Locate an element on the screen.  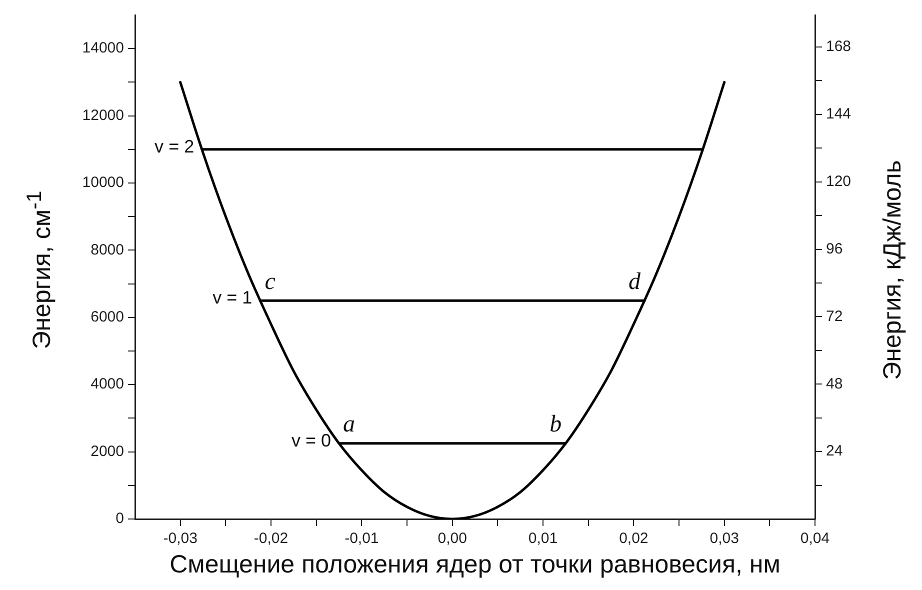
y2-tick-label: 144 is located at coordinates (839, 114).